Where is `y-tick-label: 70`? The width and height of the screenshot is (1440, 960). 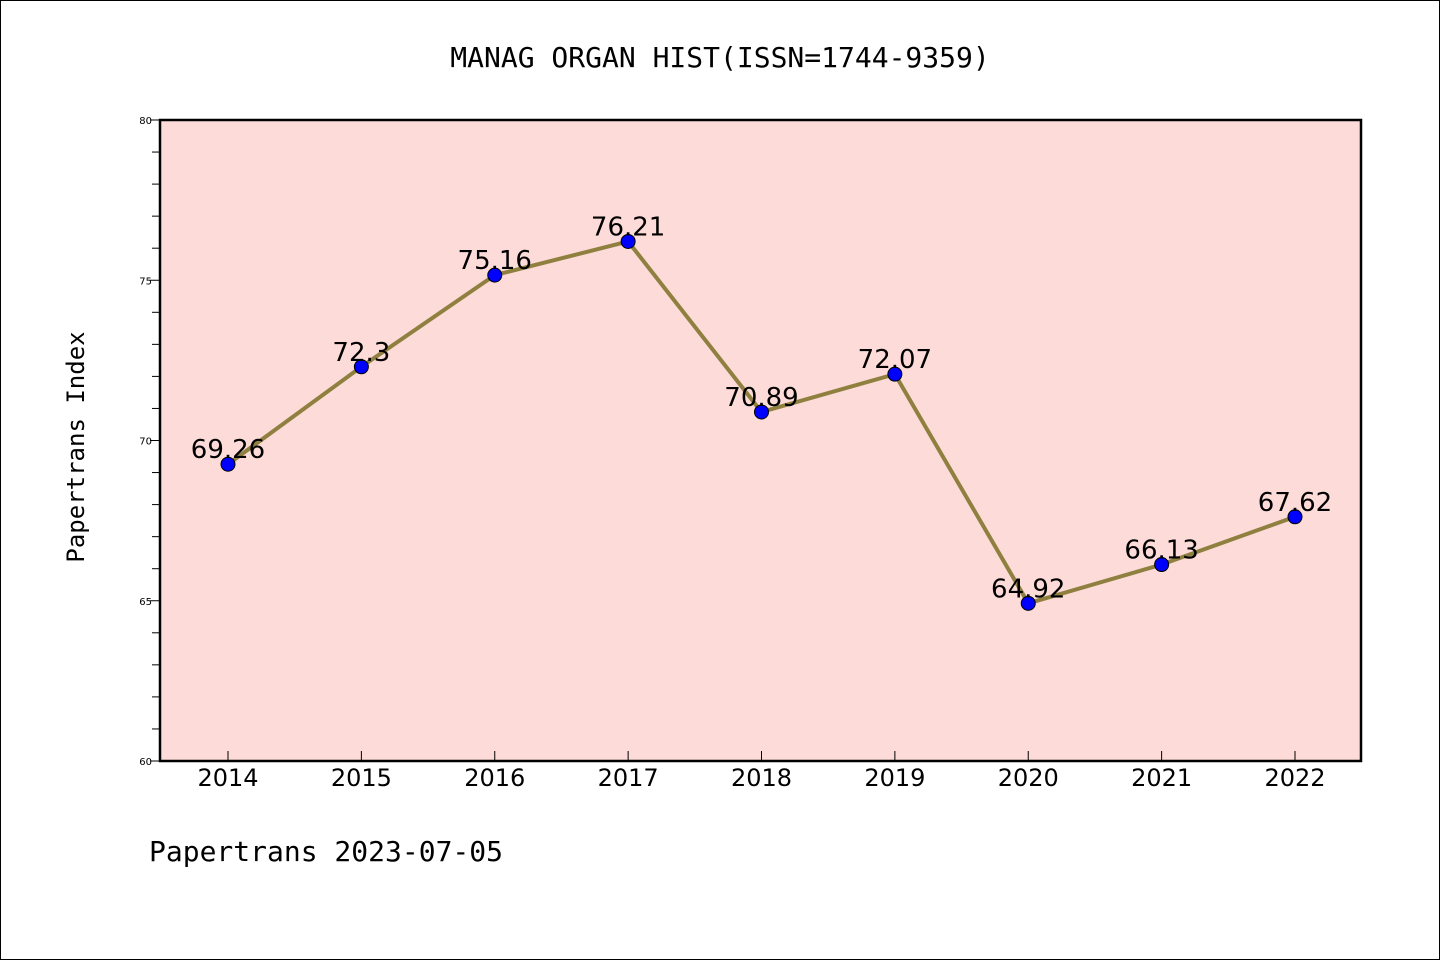 y-tick-label: 70 is located at coordinates (145, 442).